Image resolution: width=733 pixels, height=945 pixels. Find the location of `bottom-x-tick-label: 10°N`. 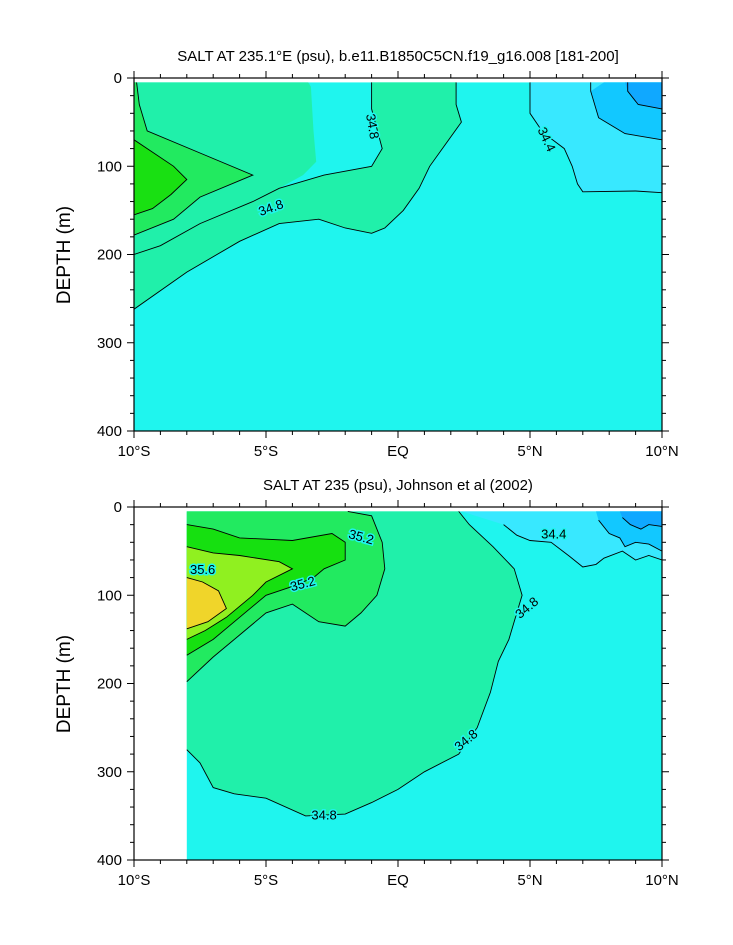

bottom-x-tick-label: 10°N is located at coordinates (662, 880).